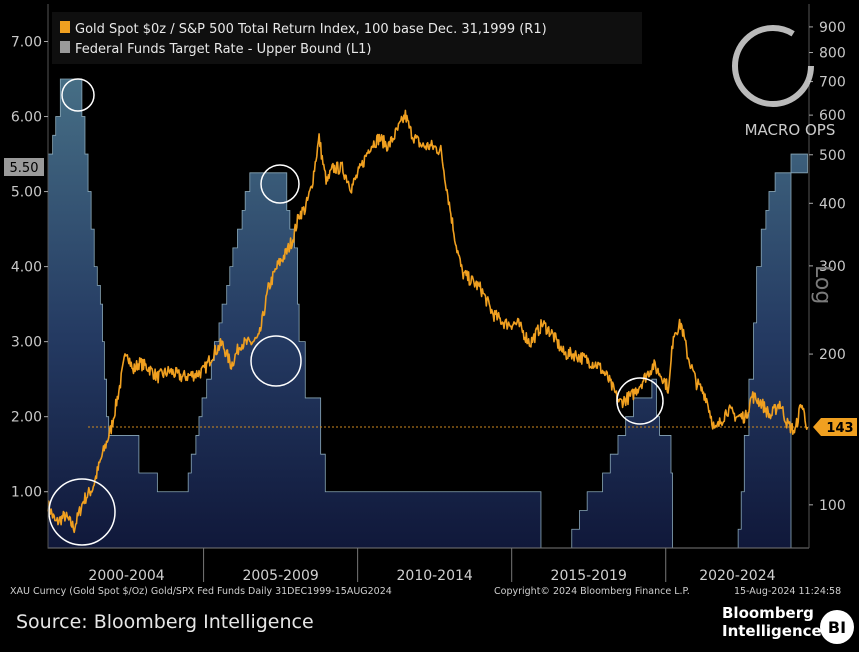 The image size is (859, 652). What do you see at coordinates (832, 355) in the screenshot?
I see `right-tick-label: 200` at bounding box center [832, 355].